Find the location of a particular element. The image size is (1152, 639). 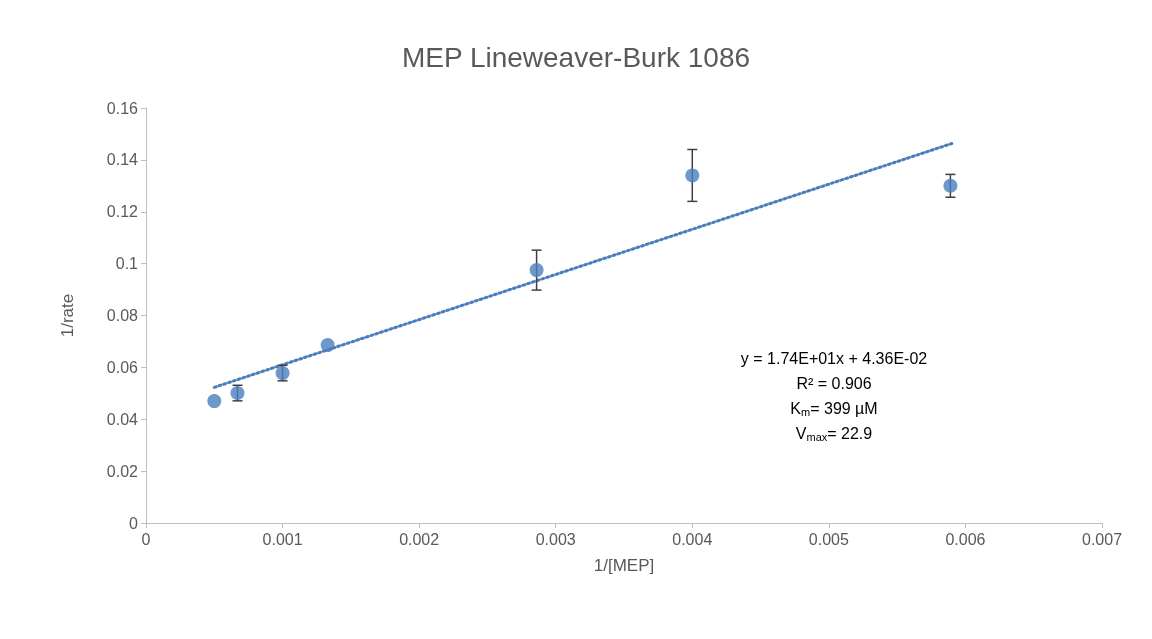

x-tick-label: 0.001 is located at coordinates (282, 539).